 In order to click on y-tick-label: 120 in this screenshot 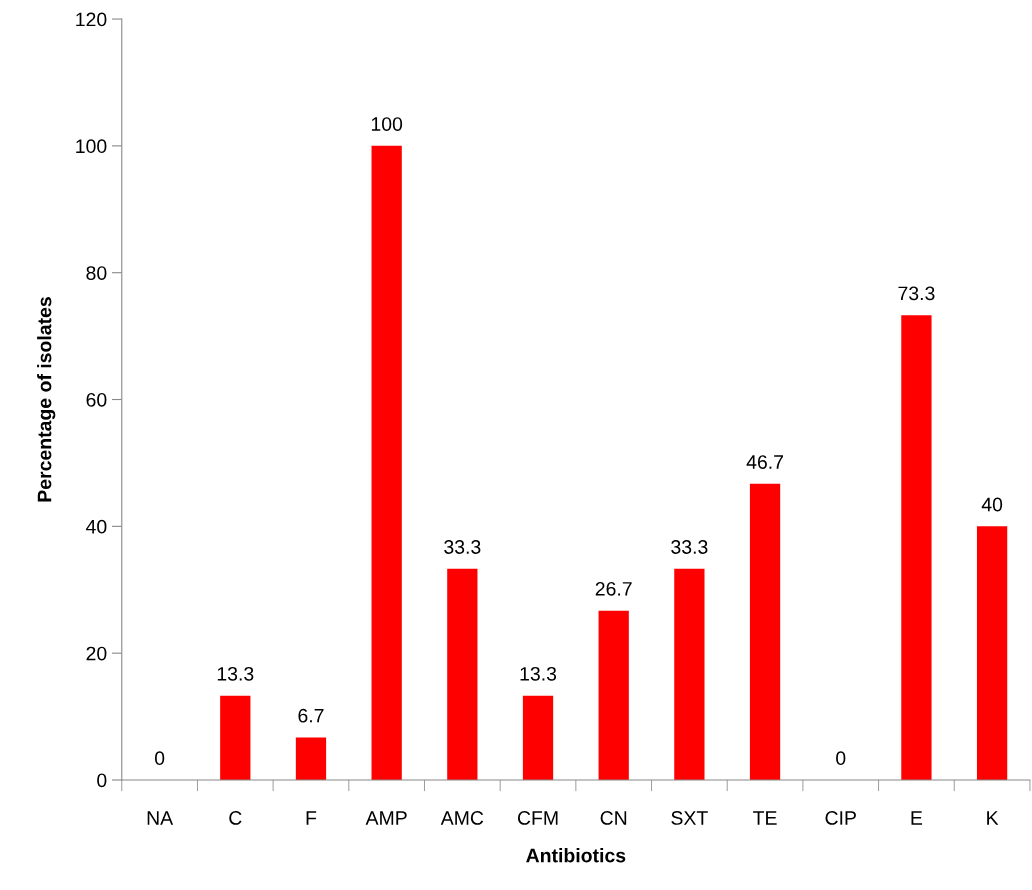, I will do `click(91, 19)`.